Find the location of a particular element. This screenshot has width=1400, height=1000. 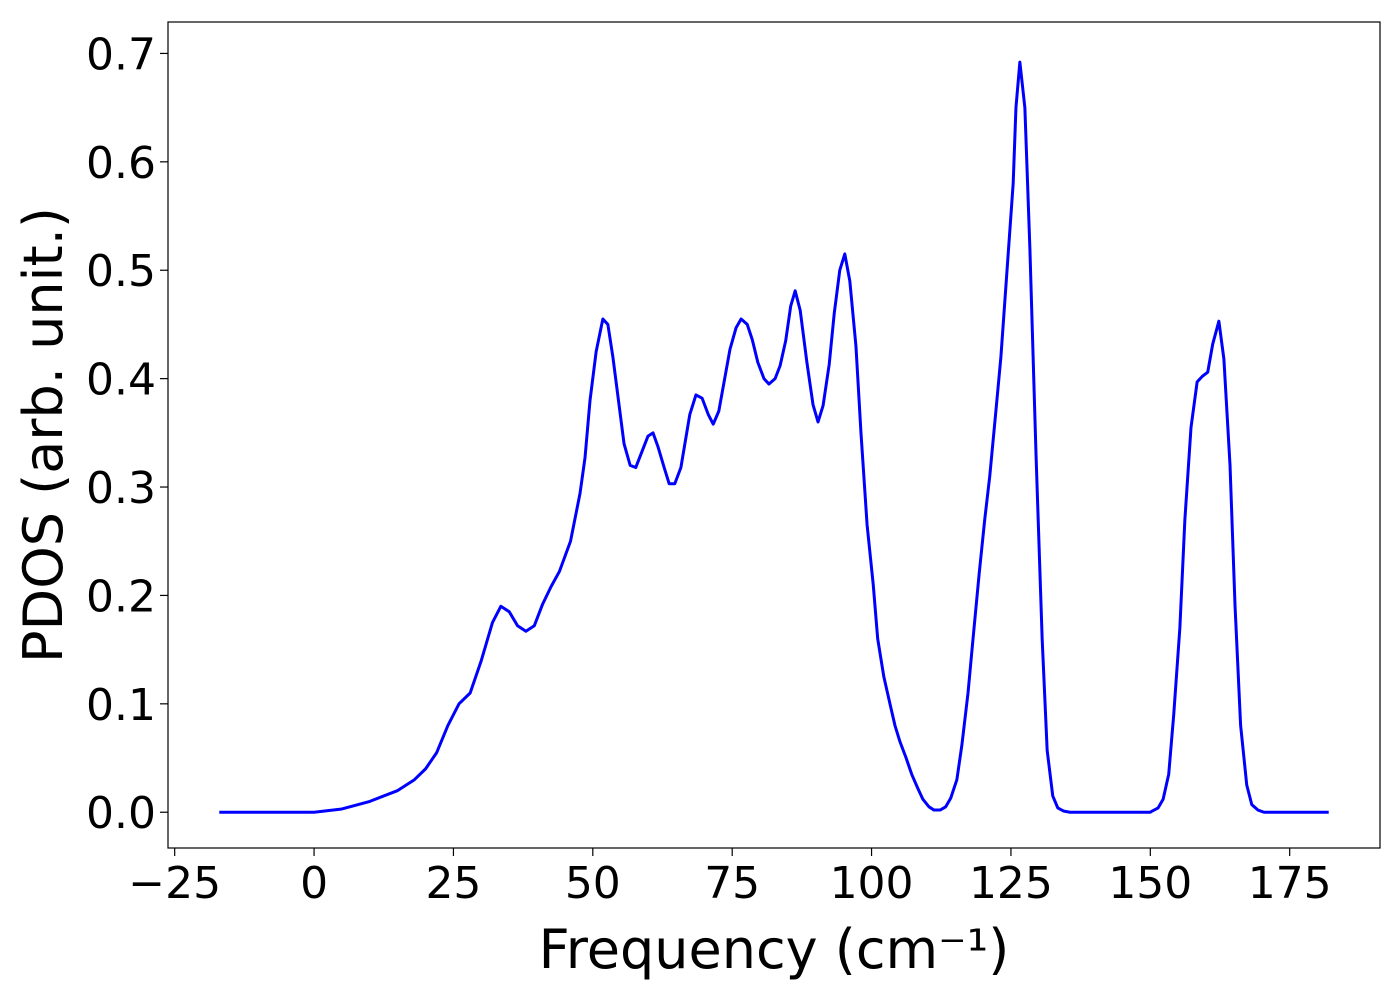

y-tick-label: 0.5 is located at coordinates (121, 271).